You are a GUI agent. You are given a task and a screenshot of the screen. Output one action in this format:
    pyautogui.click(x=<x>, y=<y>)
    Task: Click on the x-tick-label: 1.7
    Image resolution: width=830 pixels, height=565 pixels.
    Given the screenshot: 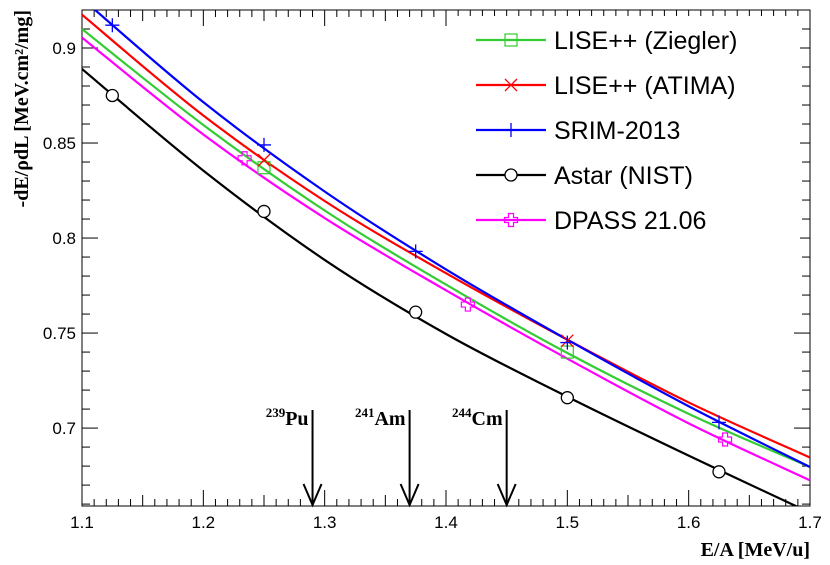 What is the action you would take?
    pyautogui.click(x=810, y=522)
    